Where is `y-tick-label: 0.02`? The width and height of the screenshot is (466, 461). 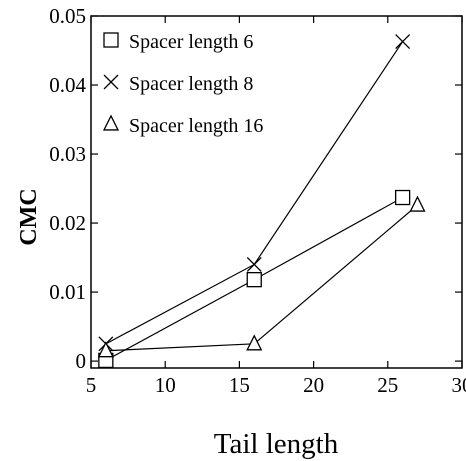
y-tick-label: 0.02 is located at coordinates (67, 223).